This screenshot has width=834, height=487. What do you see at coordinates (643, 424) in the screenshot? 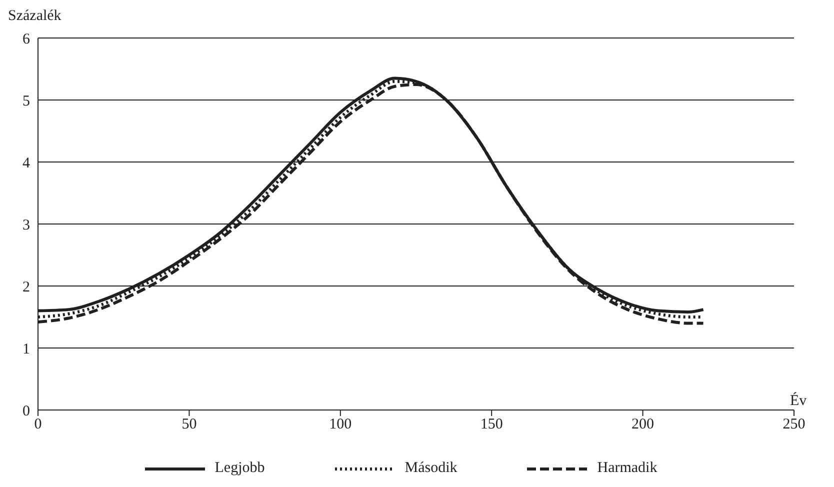
I see `x-tick-label: 200` at bounding box center [643, 424].